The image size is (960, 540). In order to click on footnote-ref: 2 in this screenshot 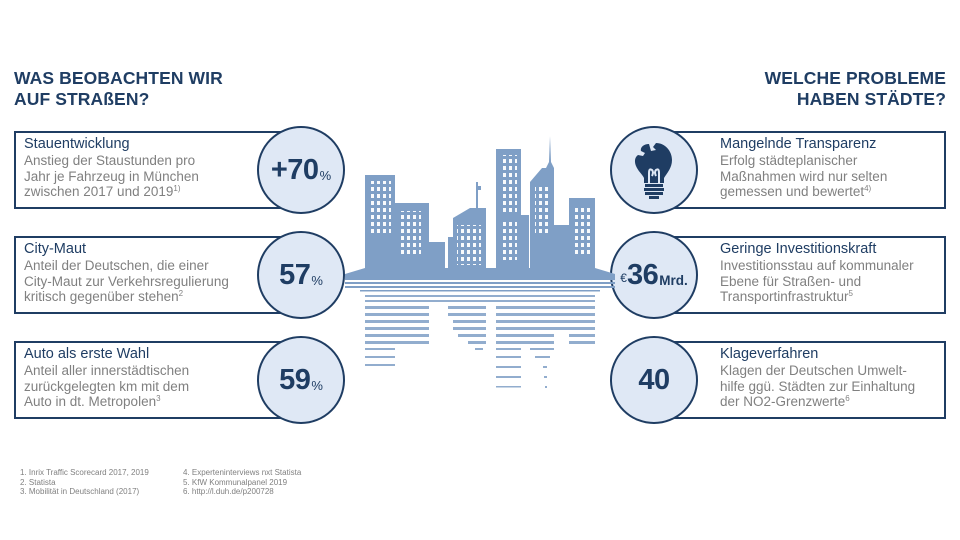, I will do `click(181, 293)`.